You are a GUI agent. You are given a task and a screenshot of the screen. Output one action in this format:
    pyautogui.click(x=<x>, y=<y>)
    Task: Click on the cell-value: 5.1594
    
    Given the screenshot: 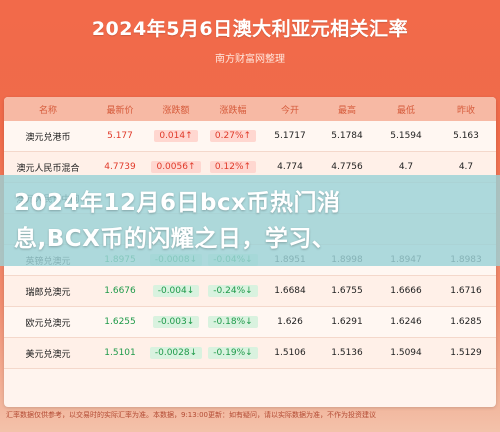 What is the action you would take?
    pyautogui.click(x=406, y=136)
    